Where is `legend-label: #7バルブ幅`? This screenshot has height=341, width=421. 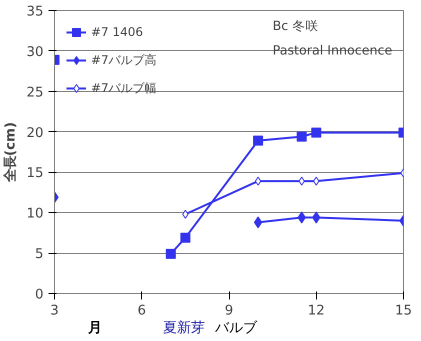 legend-label: #7バルブ幅 is located at coordinates (124, 88).